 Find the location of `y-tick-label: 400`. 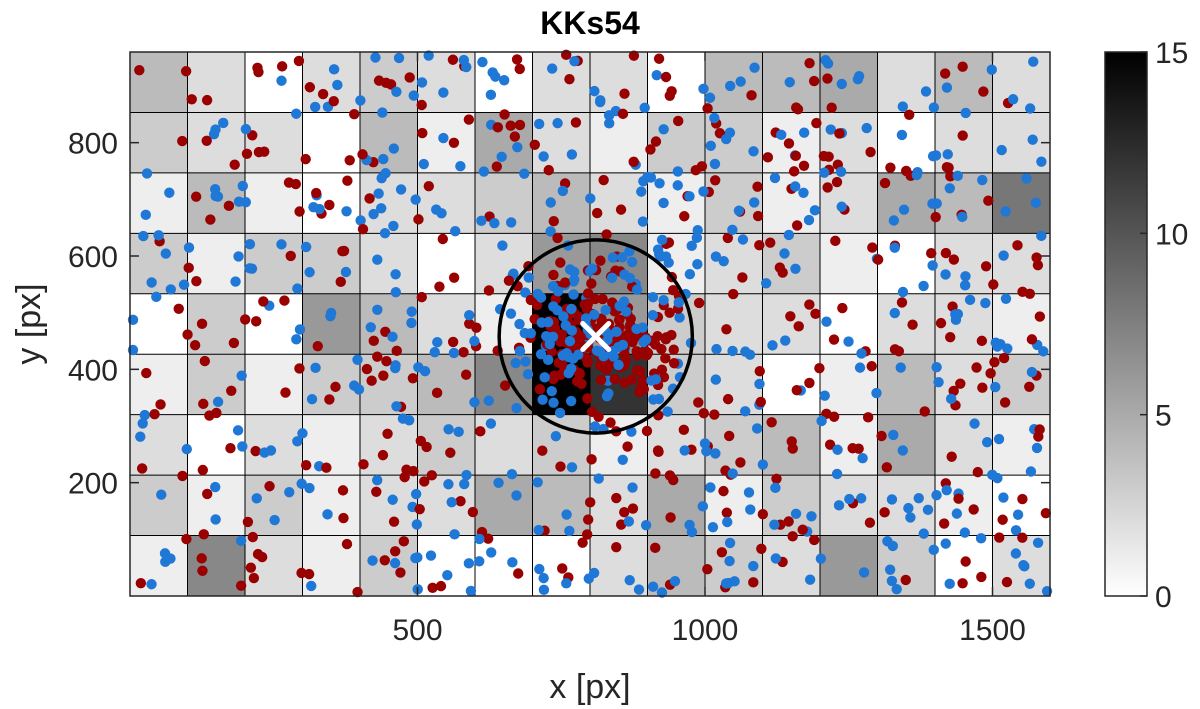

y-tick-label: 400 is located at coordinates (93, 370).